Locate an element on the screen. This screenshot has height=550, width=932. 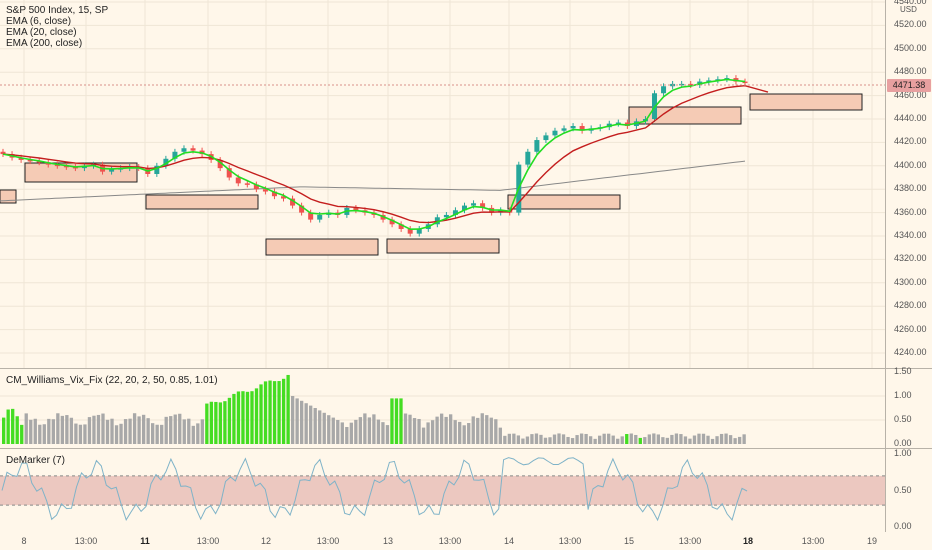
demarker-axis: 1.00 0.50 0.00 is located at coordinates (909, 490).